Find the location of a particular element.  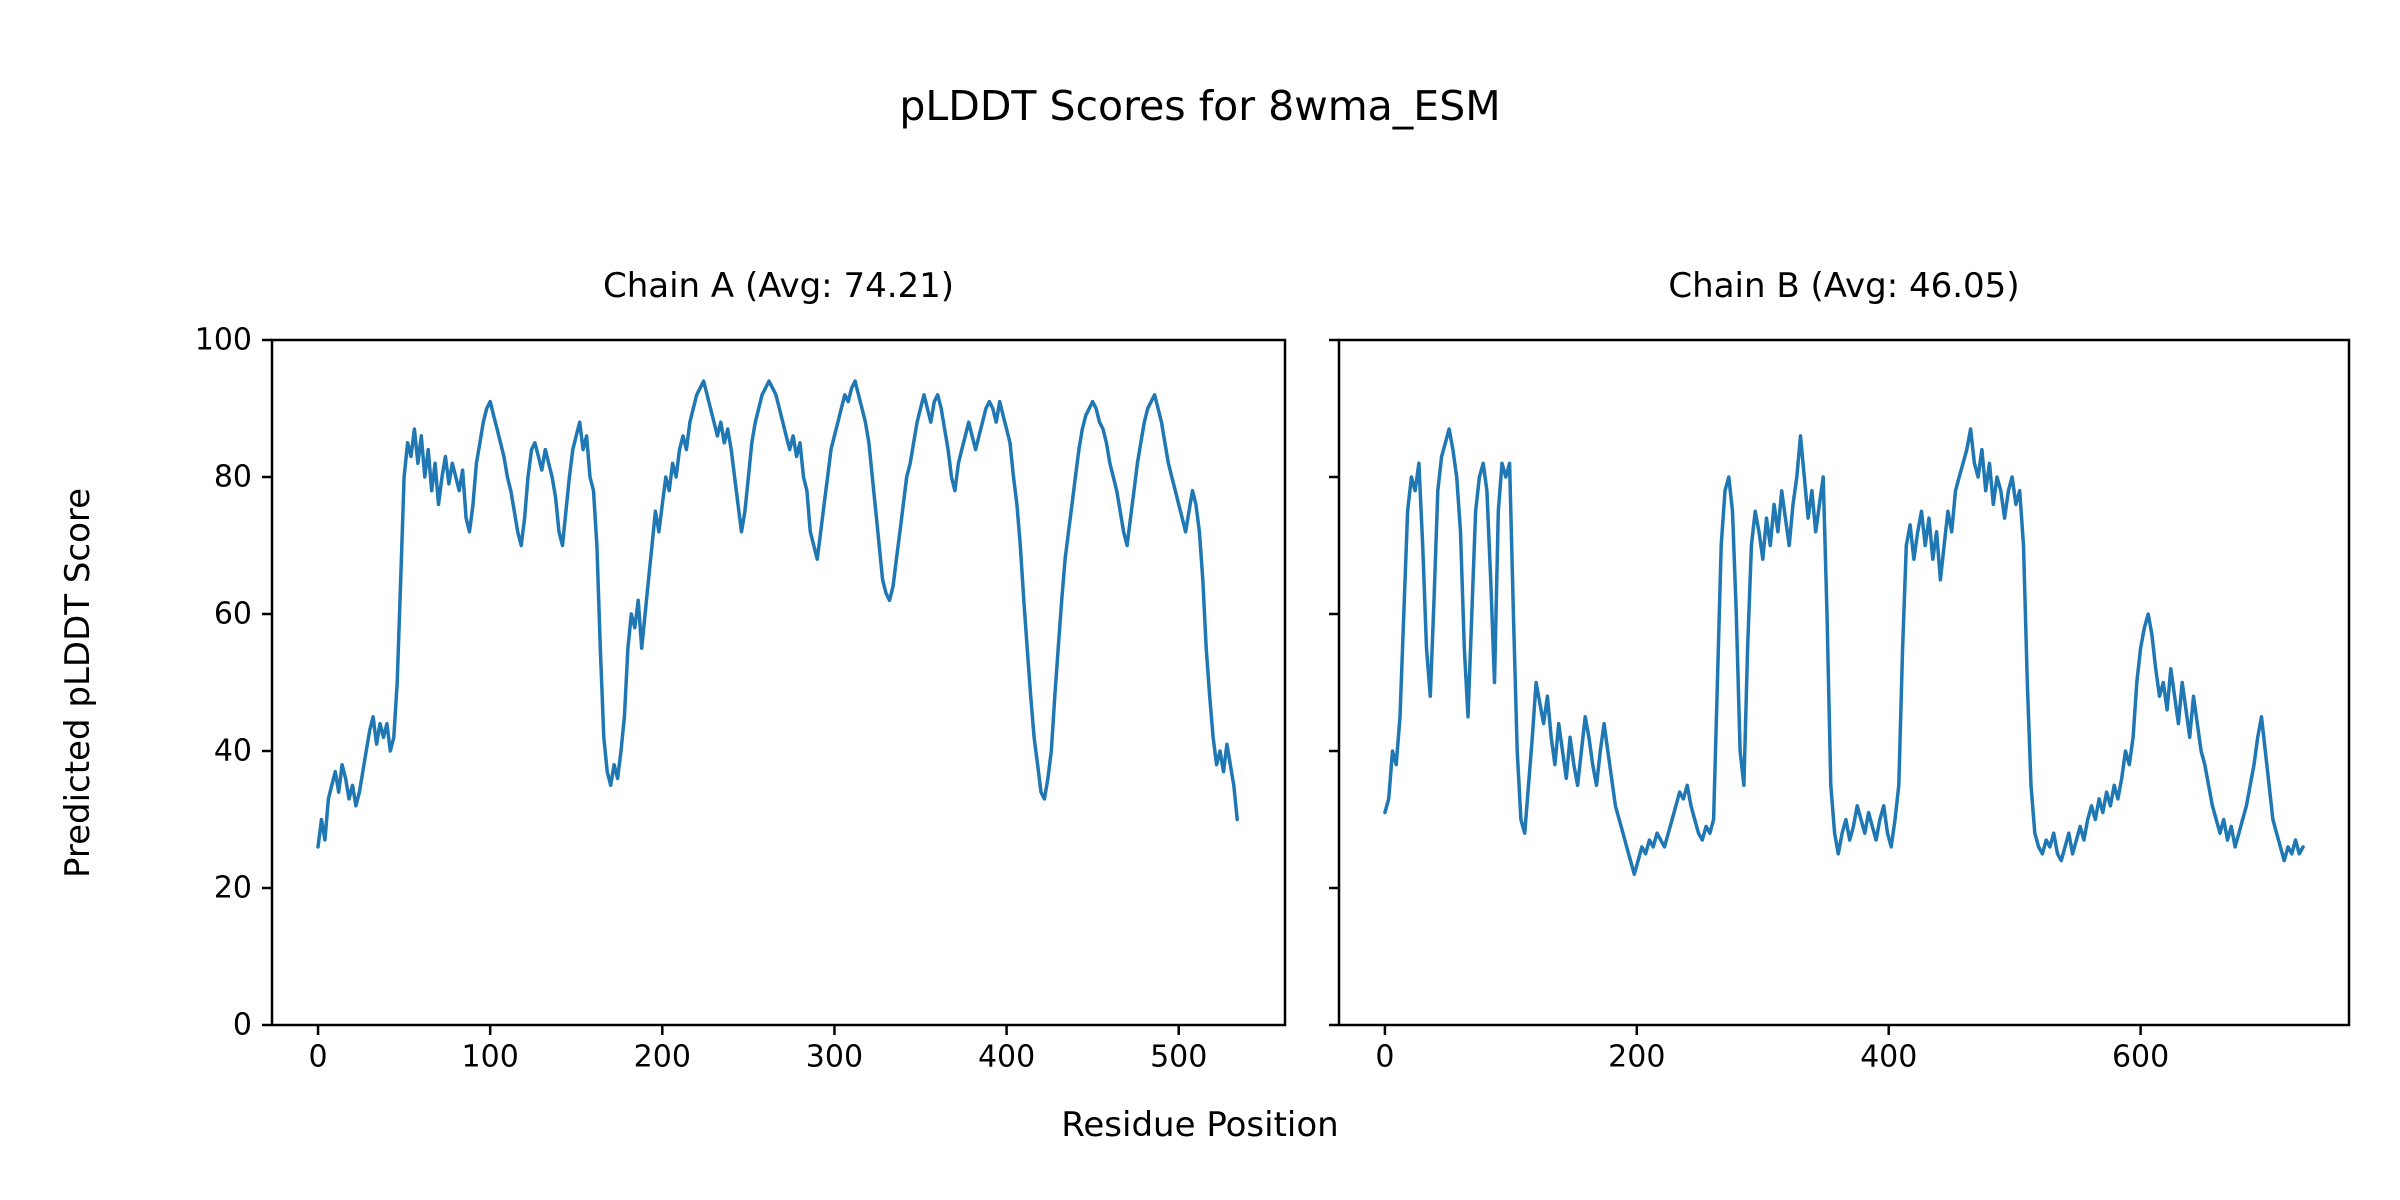

chain-a-y-ticks: 0 20 40 60 80 100 is located at coordinates (233, 683).